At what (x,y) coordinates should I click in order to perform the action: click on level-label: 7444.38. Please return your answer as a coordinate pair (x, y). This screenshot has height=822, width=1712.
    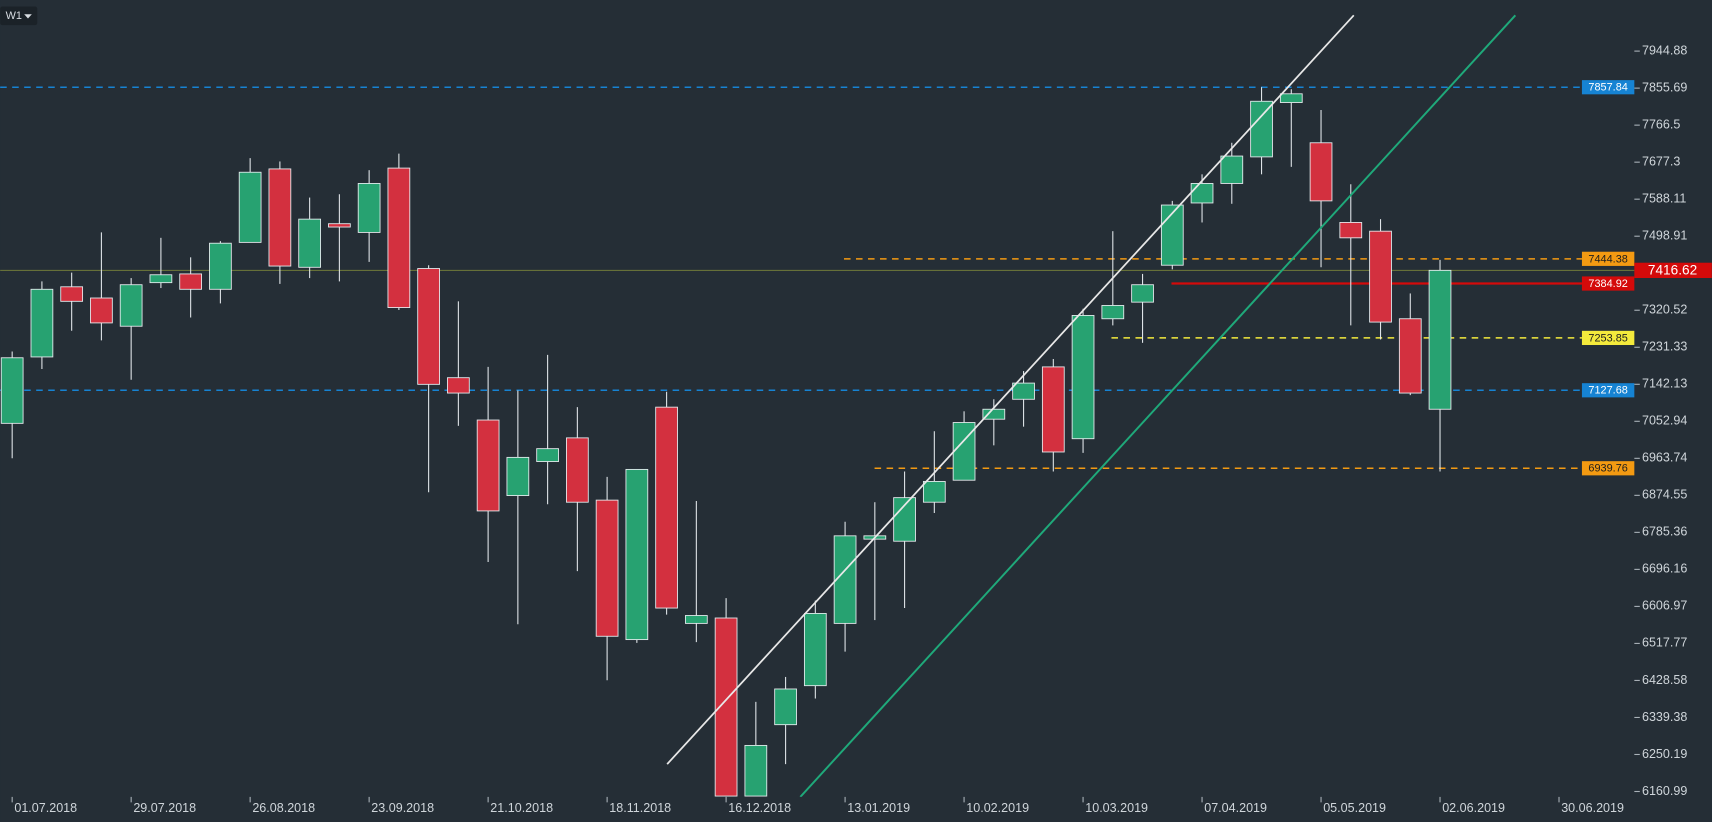
    Looking at the image, I should click on (1607, 259).